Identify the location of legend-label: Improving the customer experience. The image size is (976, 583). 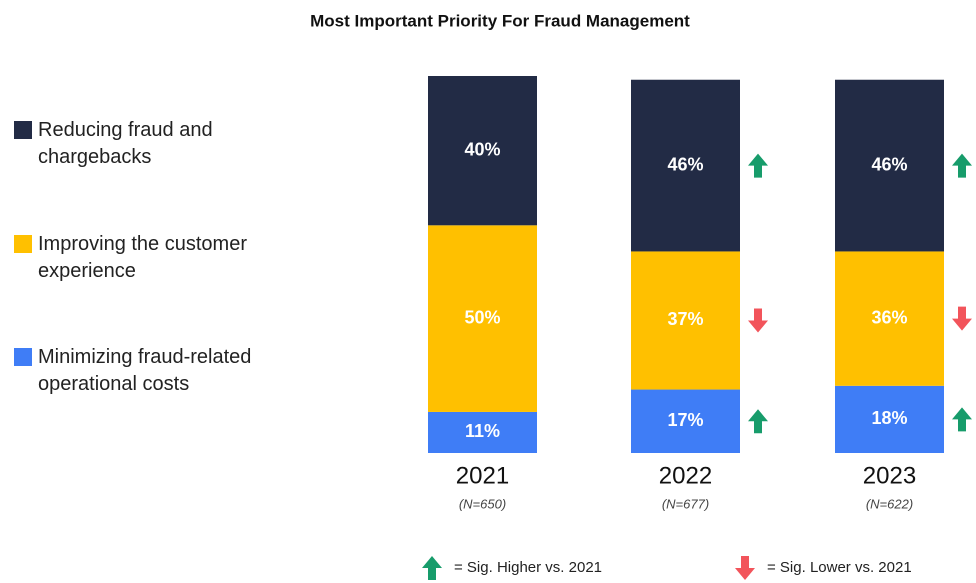
(142, 257).